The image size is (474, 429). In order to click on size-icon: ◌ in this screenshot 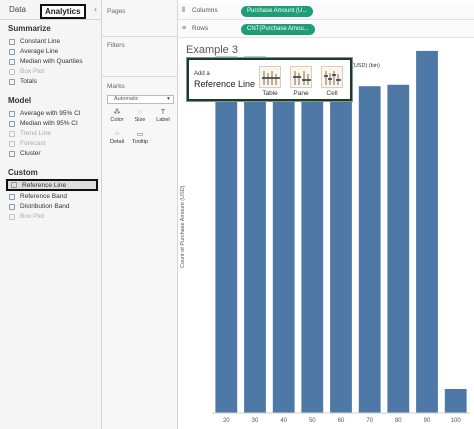, I will do `click(140, 112)`.